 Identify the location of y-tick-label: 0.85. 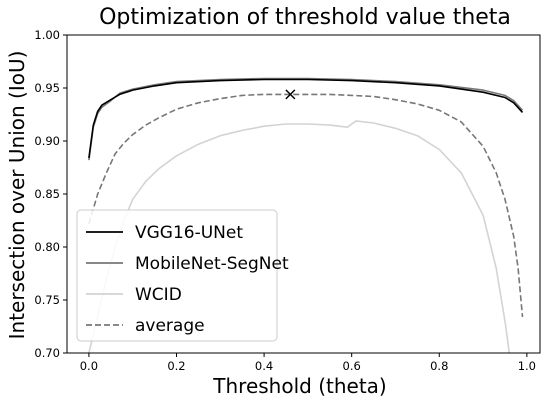
(47, 194).